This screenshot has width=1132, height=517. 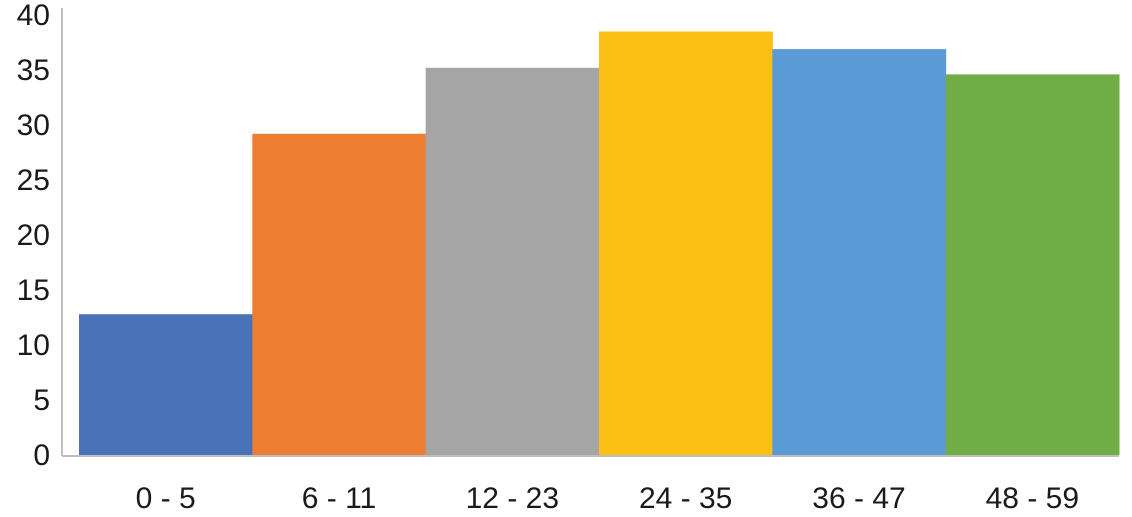 I want to click on x-tick-label: 12 - 23, so click(x=512, y=498).